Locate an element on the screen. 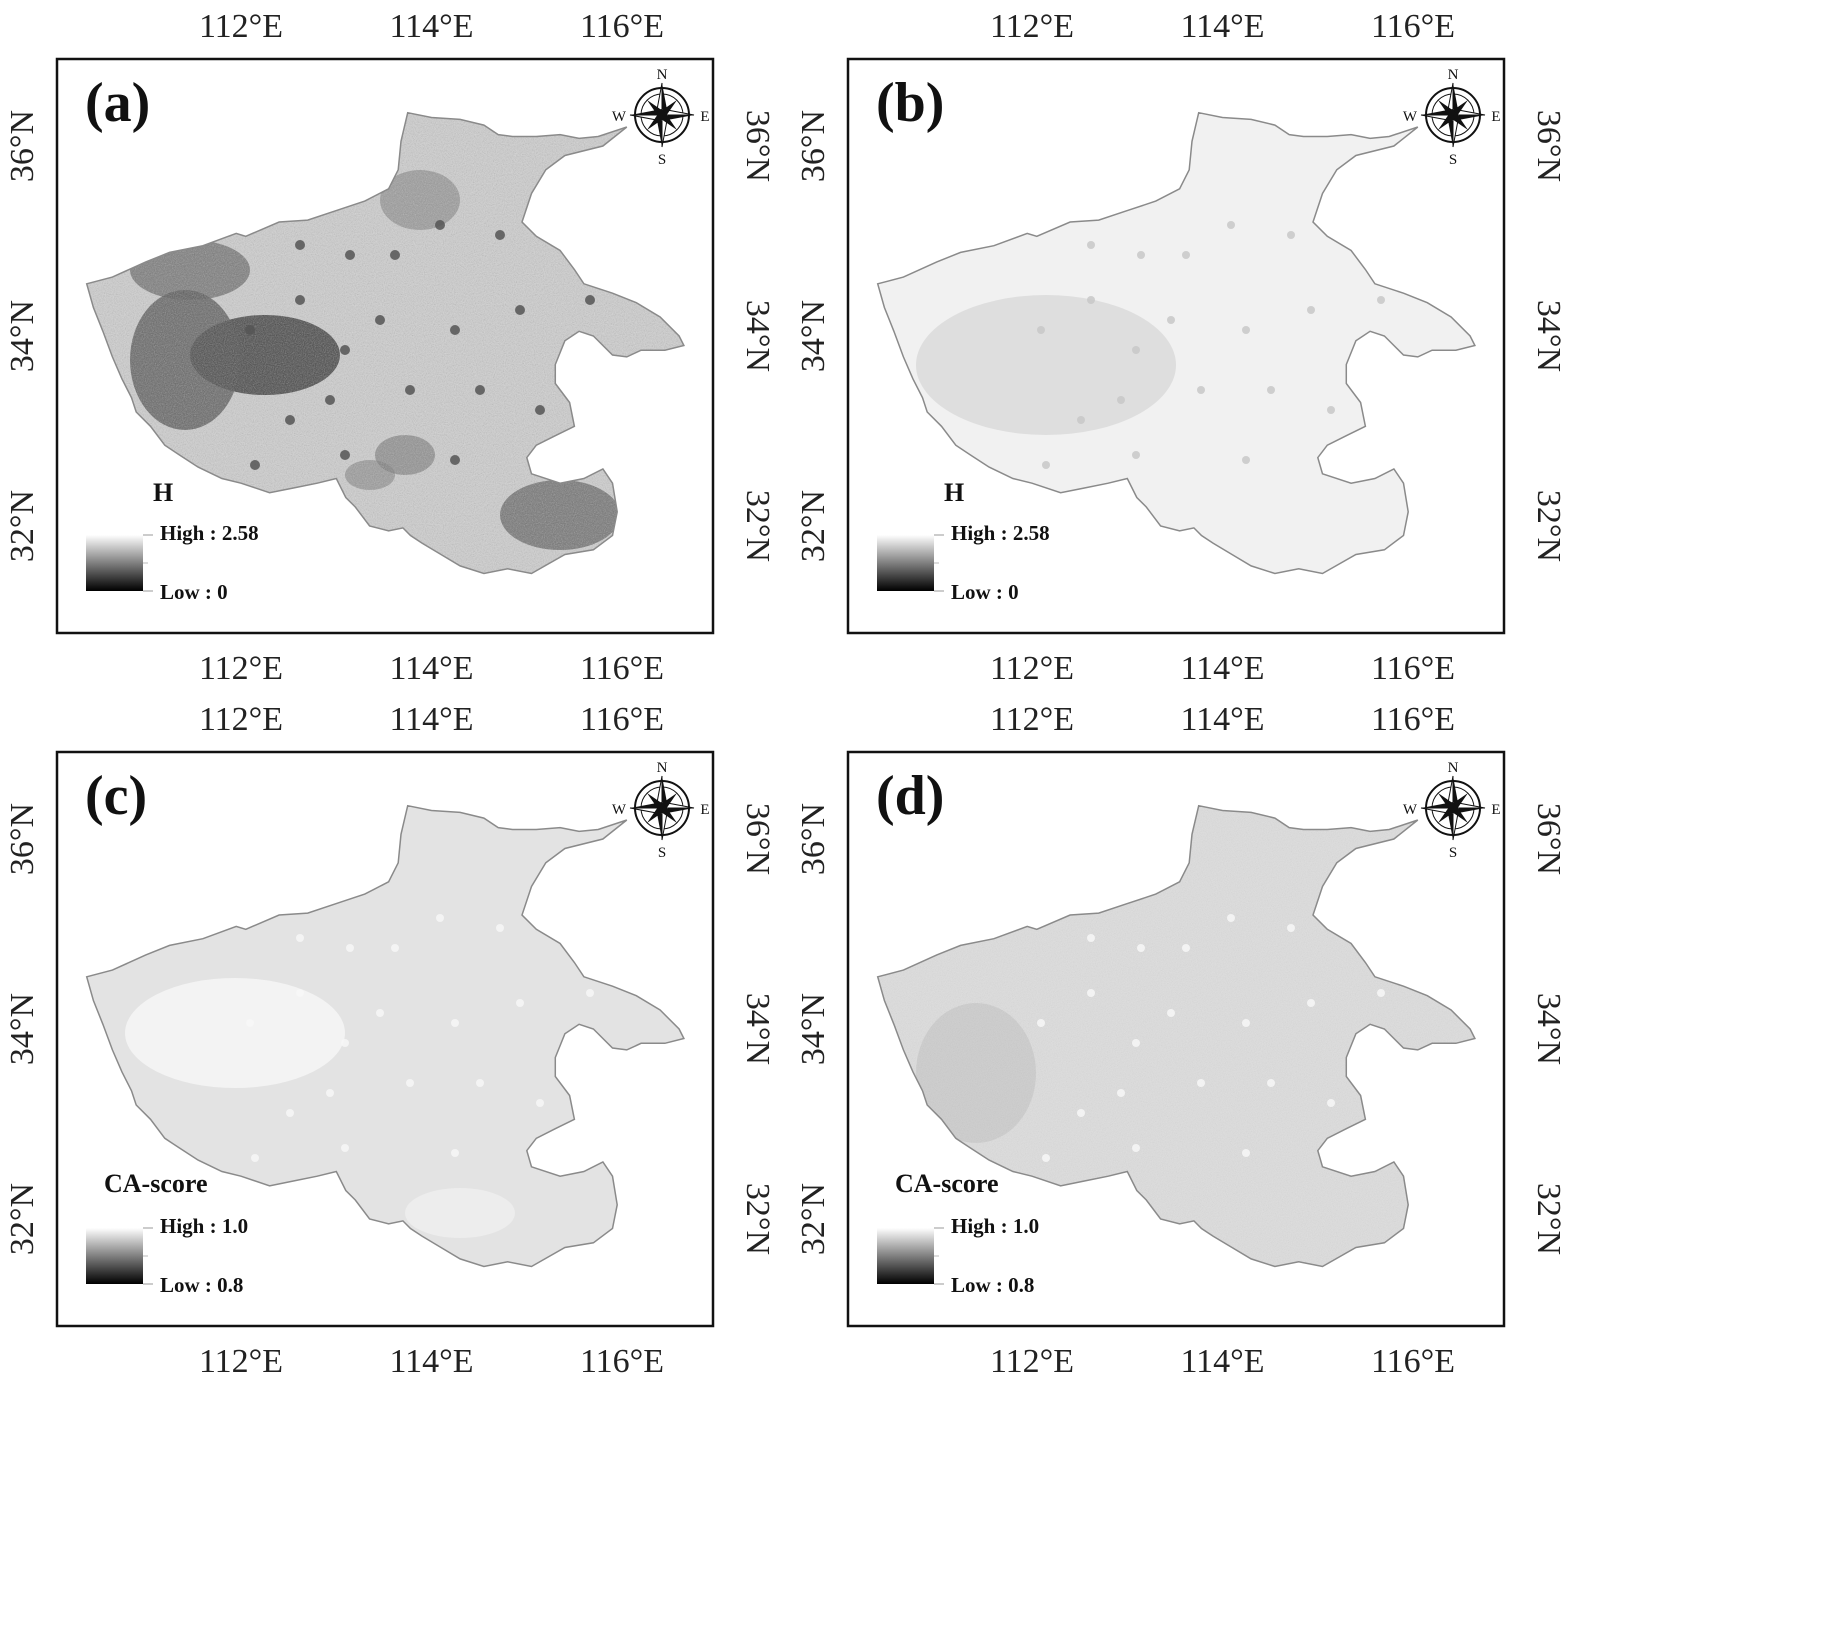 The height and width of the screenshot is (1629, 1842). compass-north-label: N is located at coordinates (662, 75).